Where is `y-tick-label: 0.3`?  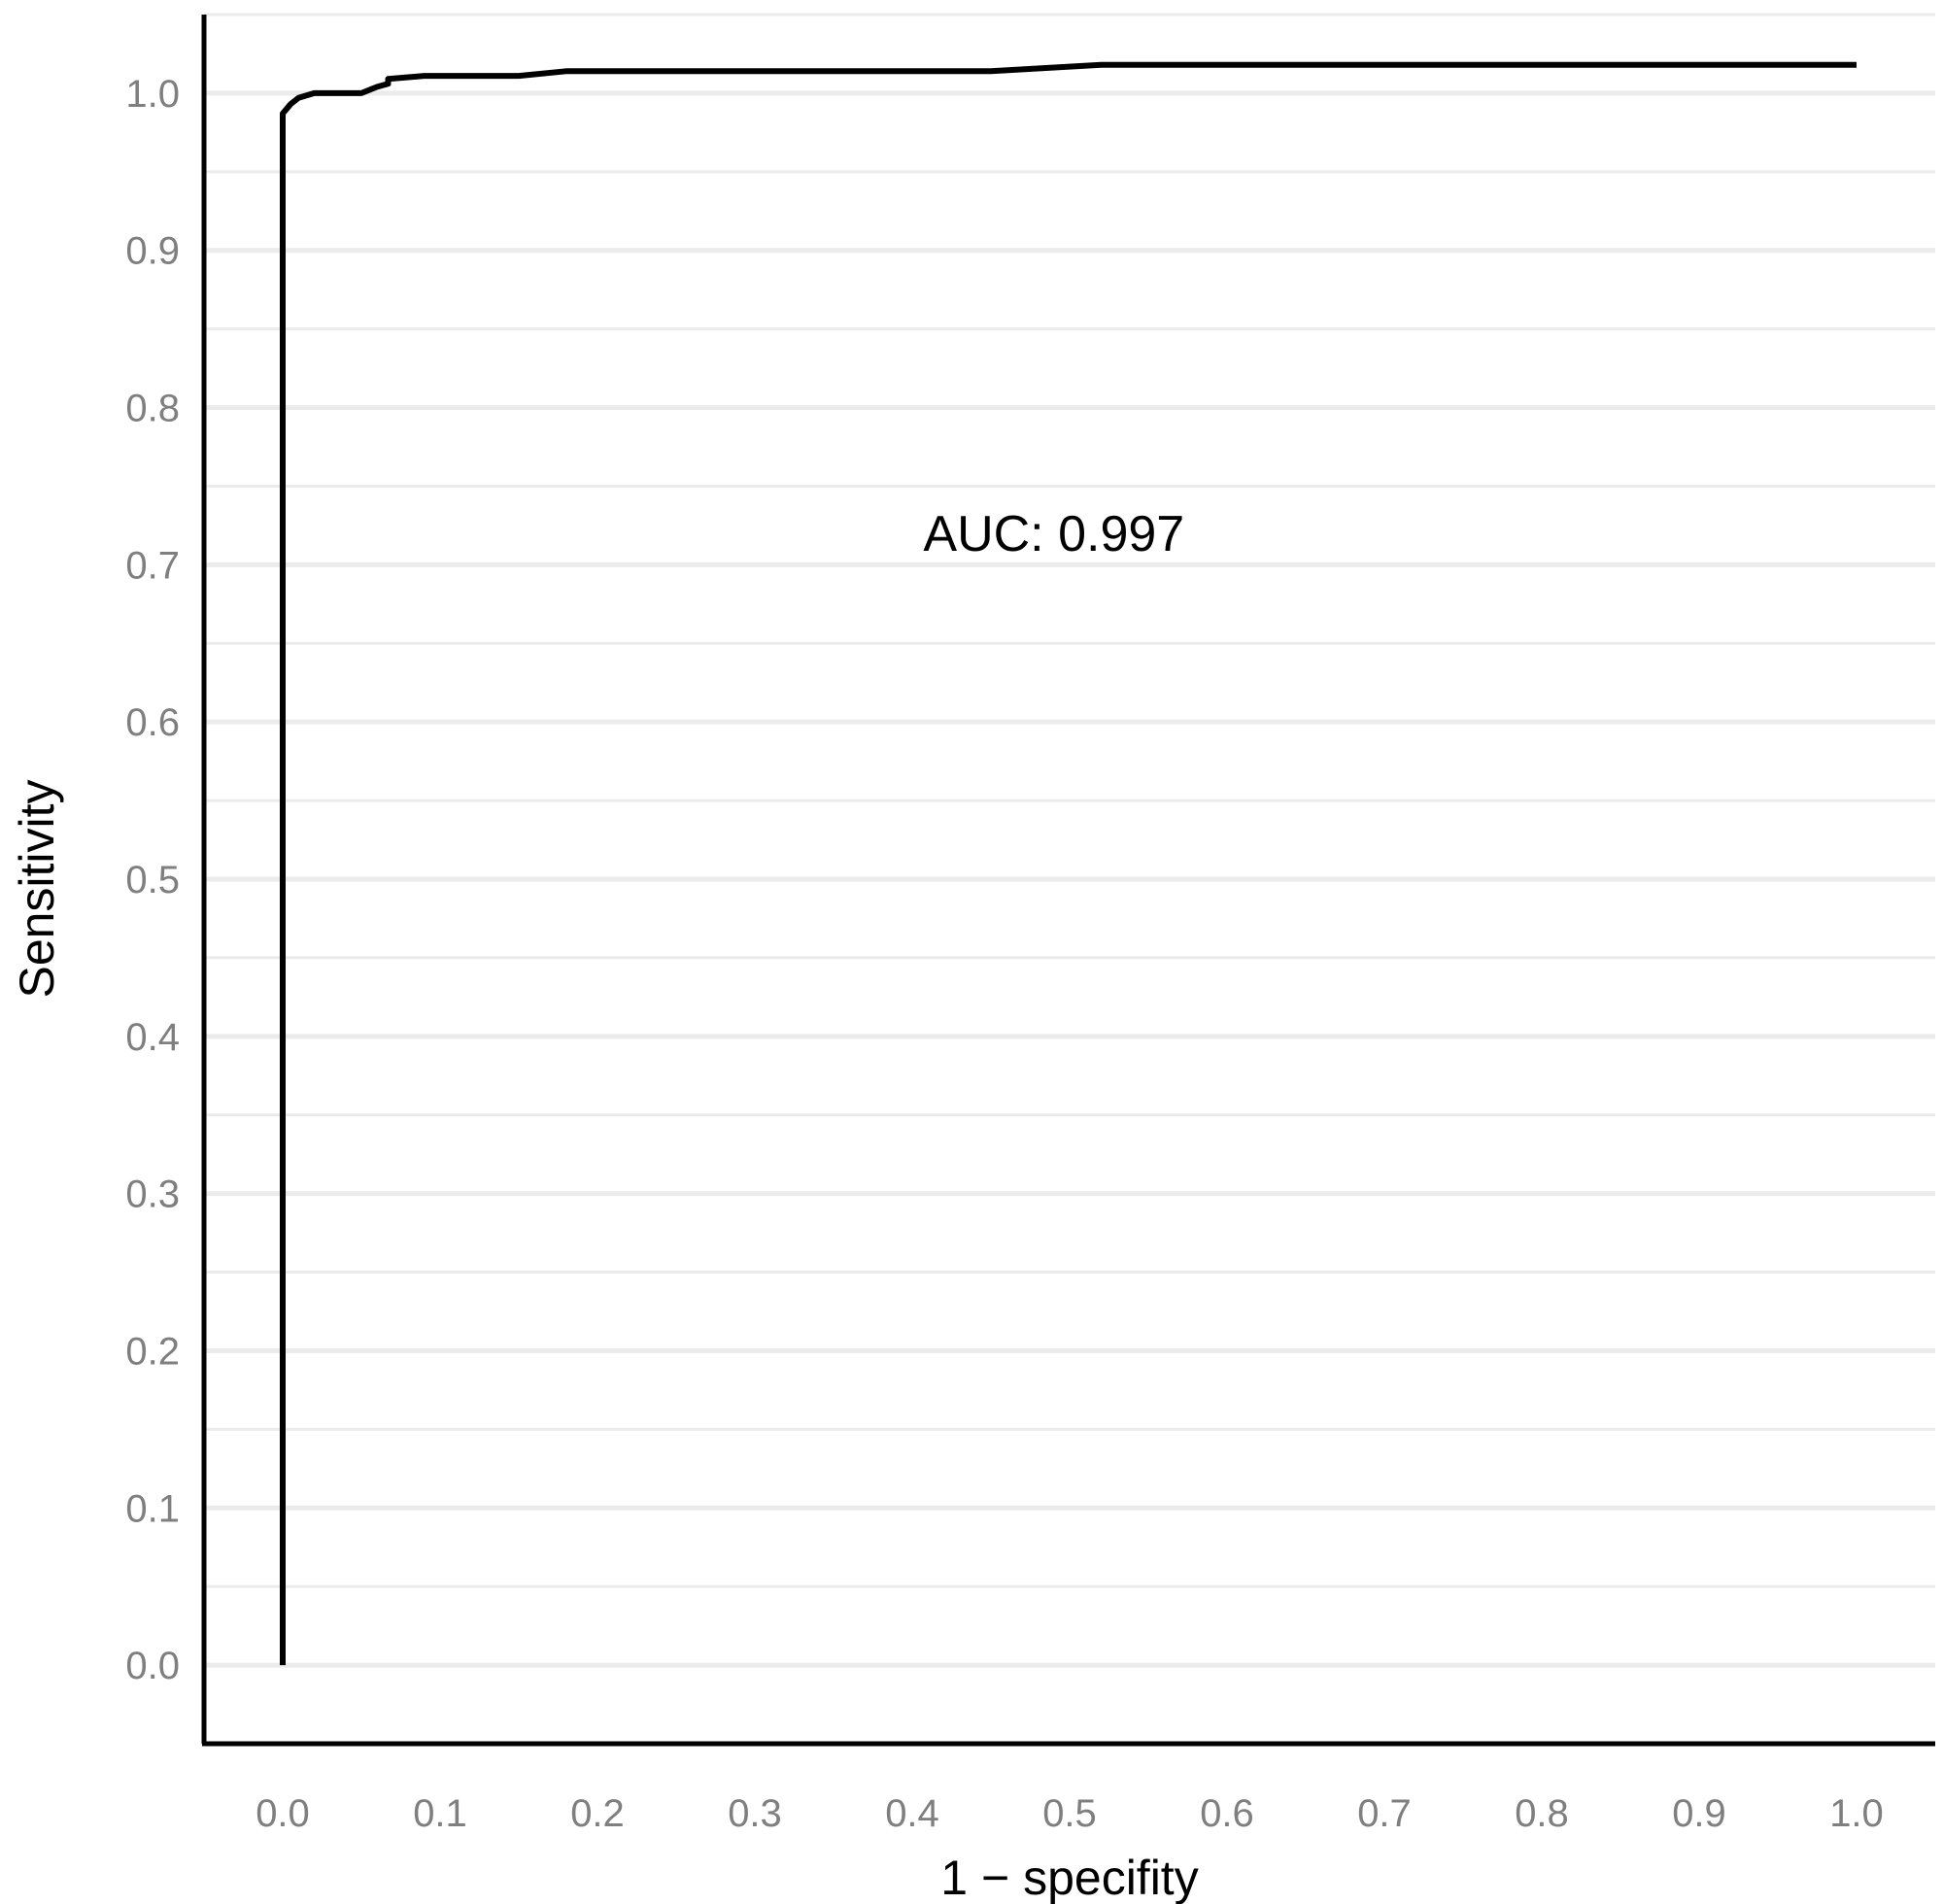 y-tick-label: 0.3 is located at coordinates (153, 1194).